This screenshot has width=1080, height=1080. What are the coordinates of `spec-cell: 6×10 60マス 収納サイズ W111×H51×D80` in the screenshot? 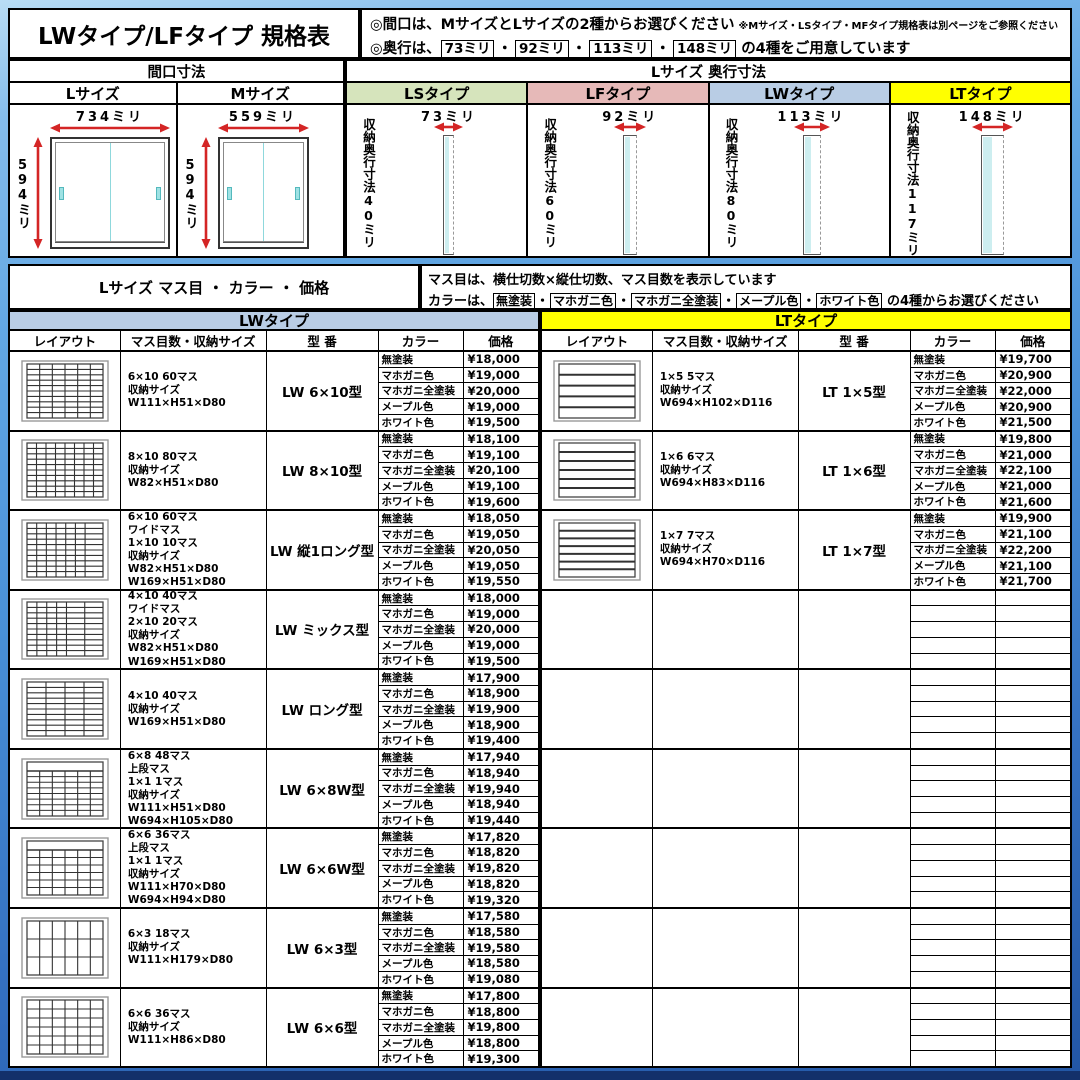 It's located at (194, 391).